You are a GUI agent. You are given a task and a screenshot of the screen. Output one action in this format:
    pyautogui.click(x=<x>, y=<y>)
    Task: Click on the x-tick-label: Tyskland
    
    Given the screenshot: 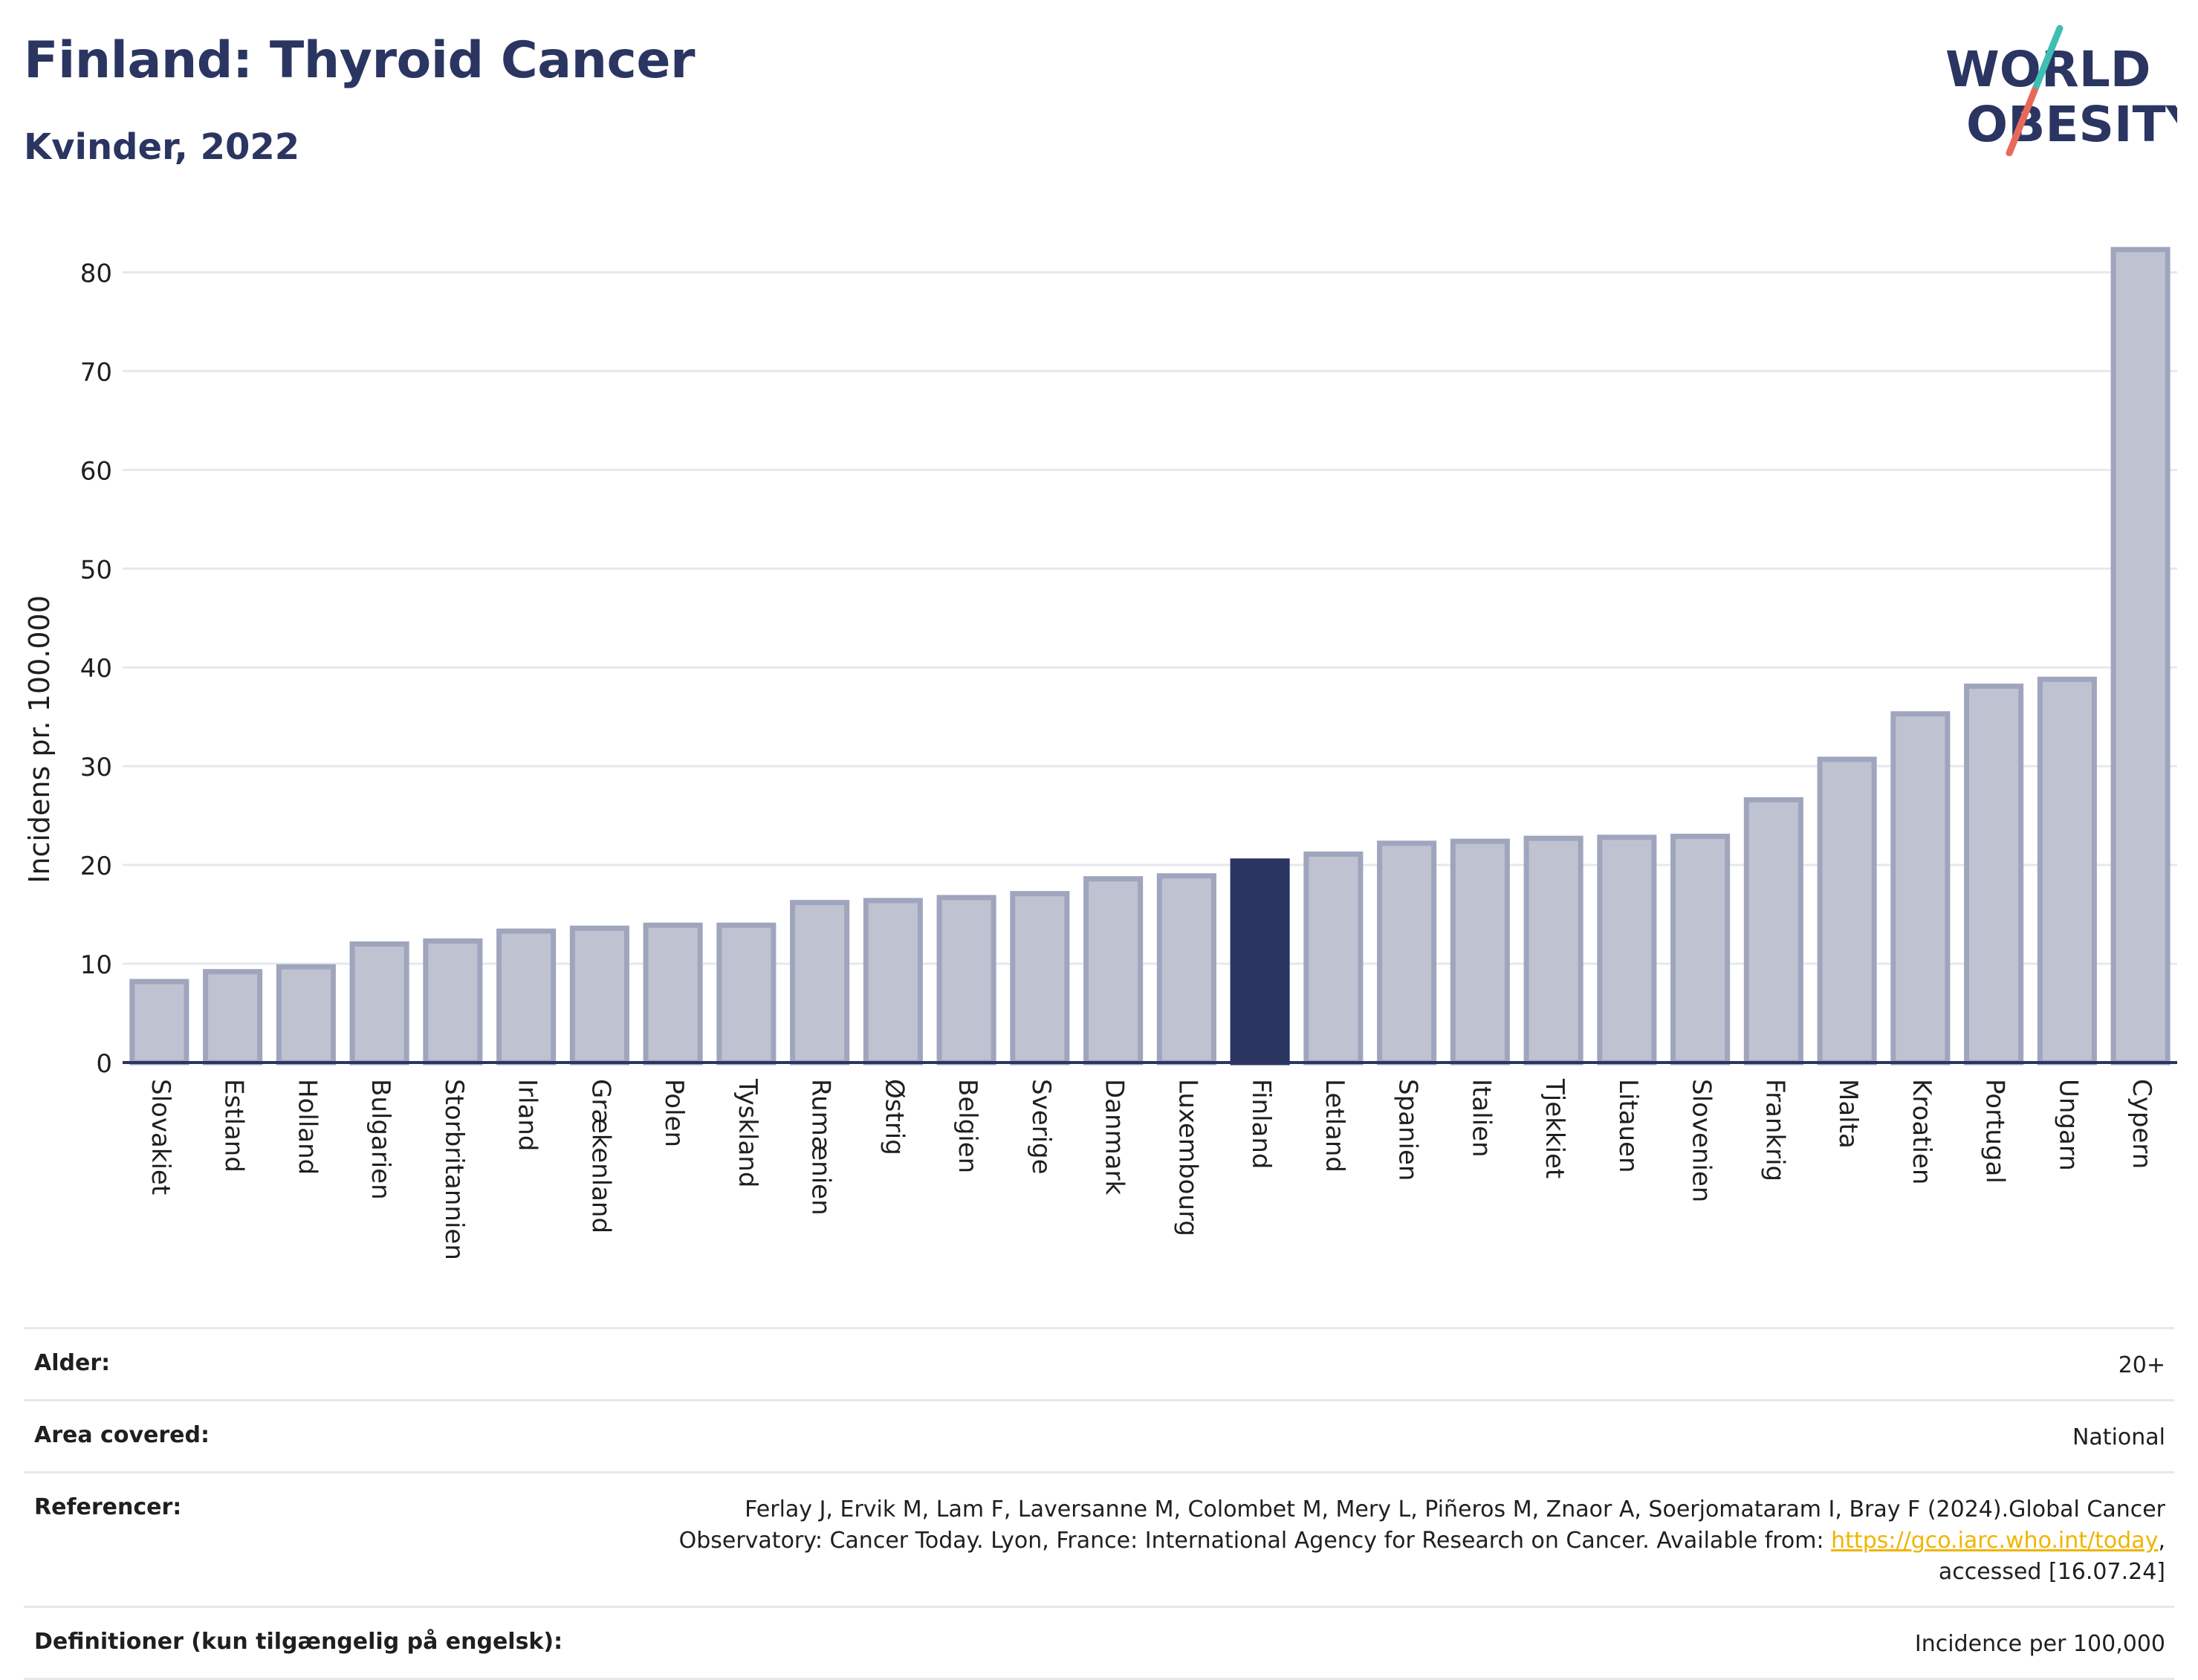 What is the action you would take?
    pyautogui.click(x=747, y=1133)
    